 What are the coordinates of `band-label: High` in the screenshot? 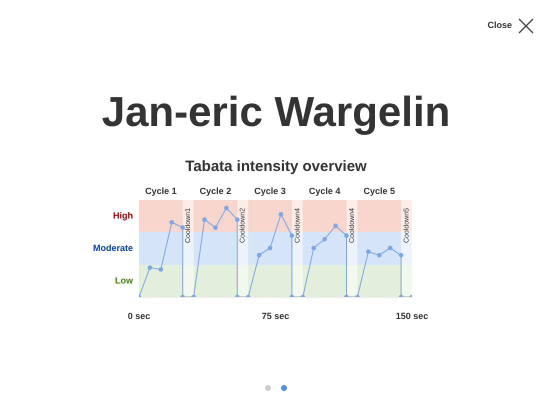 It's located at (123, 215).